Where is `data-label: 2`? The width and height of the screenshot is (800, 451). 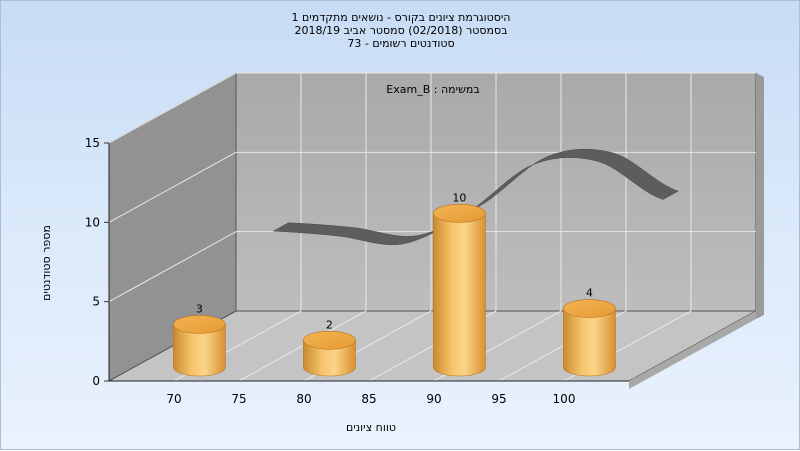
data-label: 2 is located at coordinates (329, 324).